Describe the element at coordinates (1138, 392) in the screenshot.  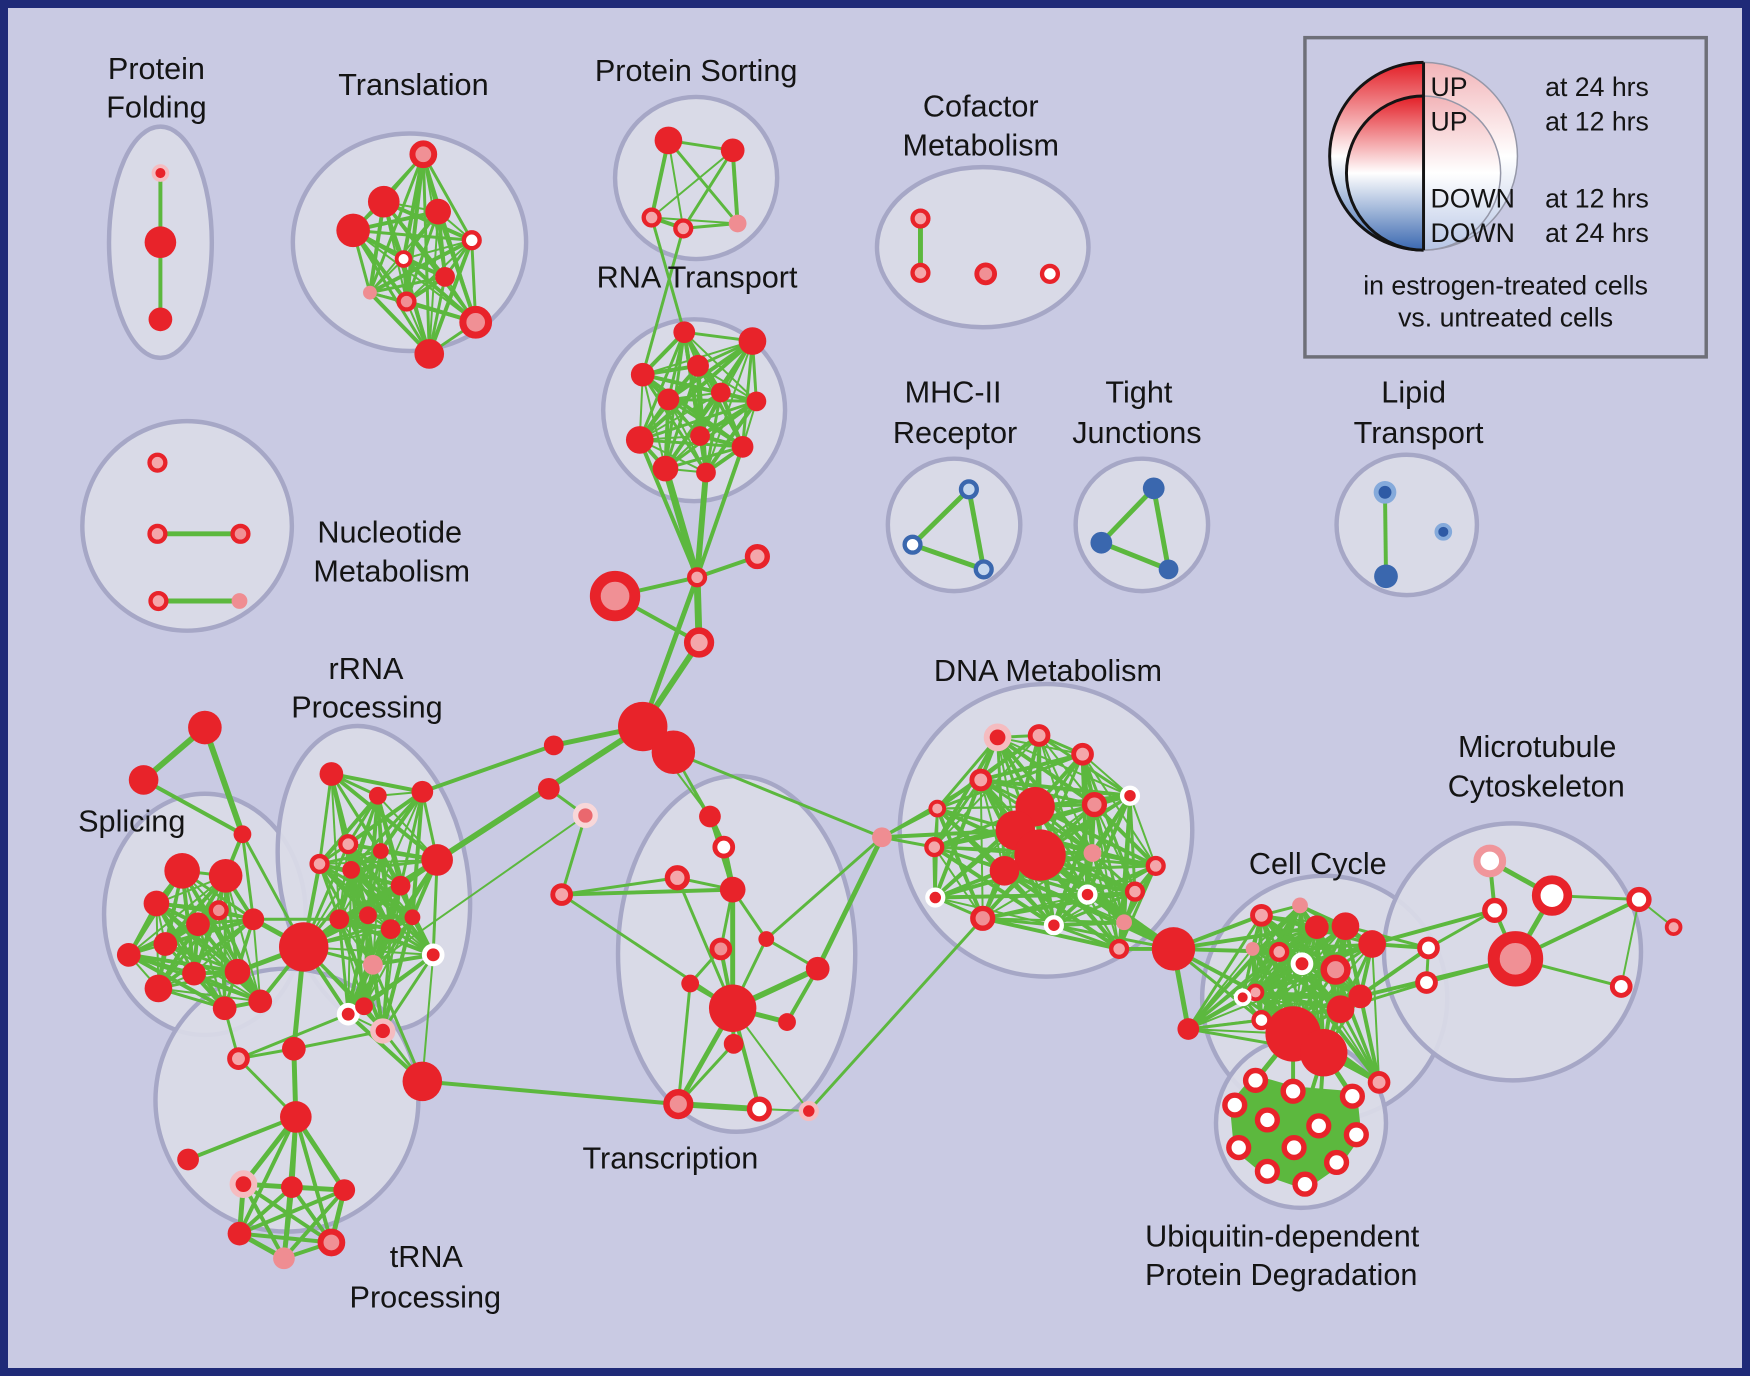
I see `cluster-label-tight-line1: Tight` at that location.